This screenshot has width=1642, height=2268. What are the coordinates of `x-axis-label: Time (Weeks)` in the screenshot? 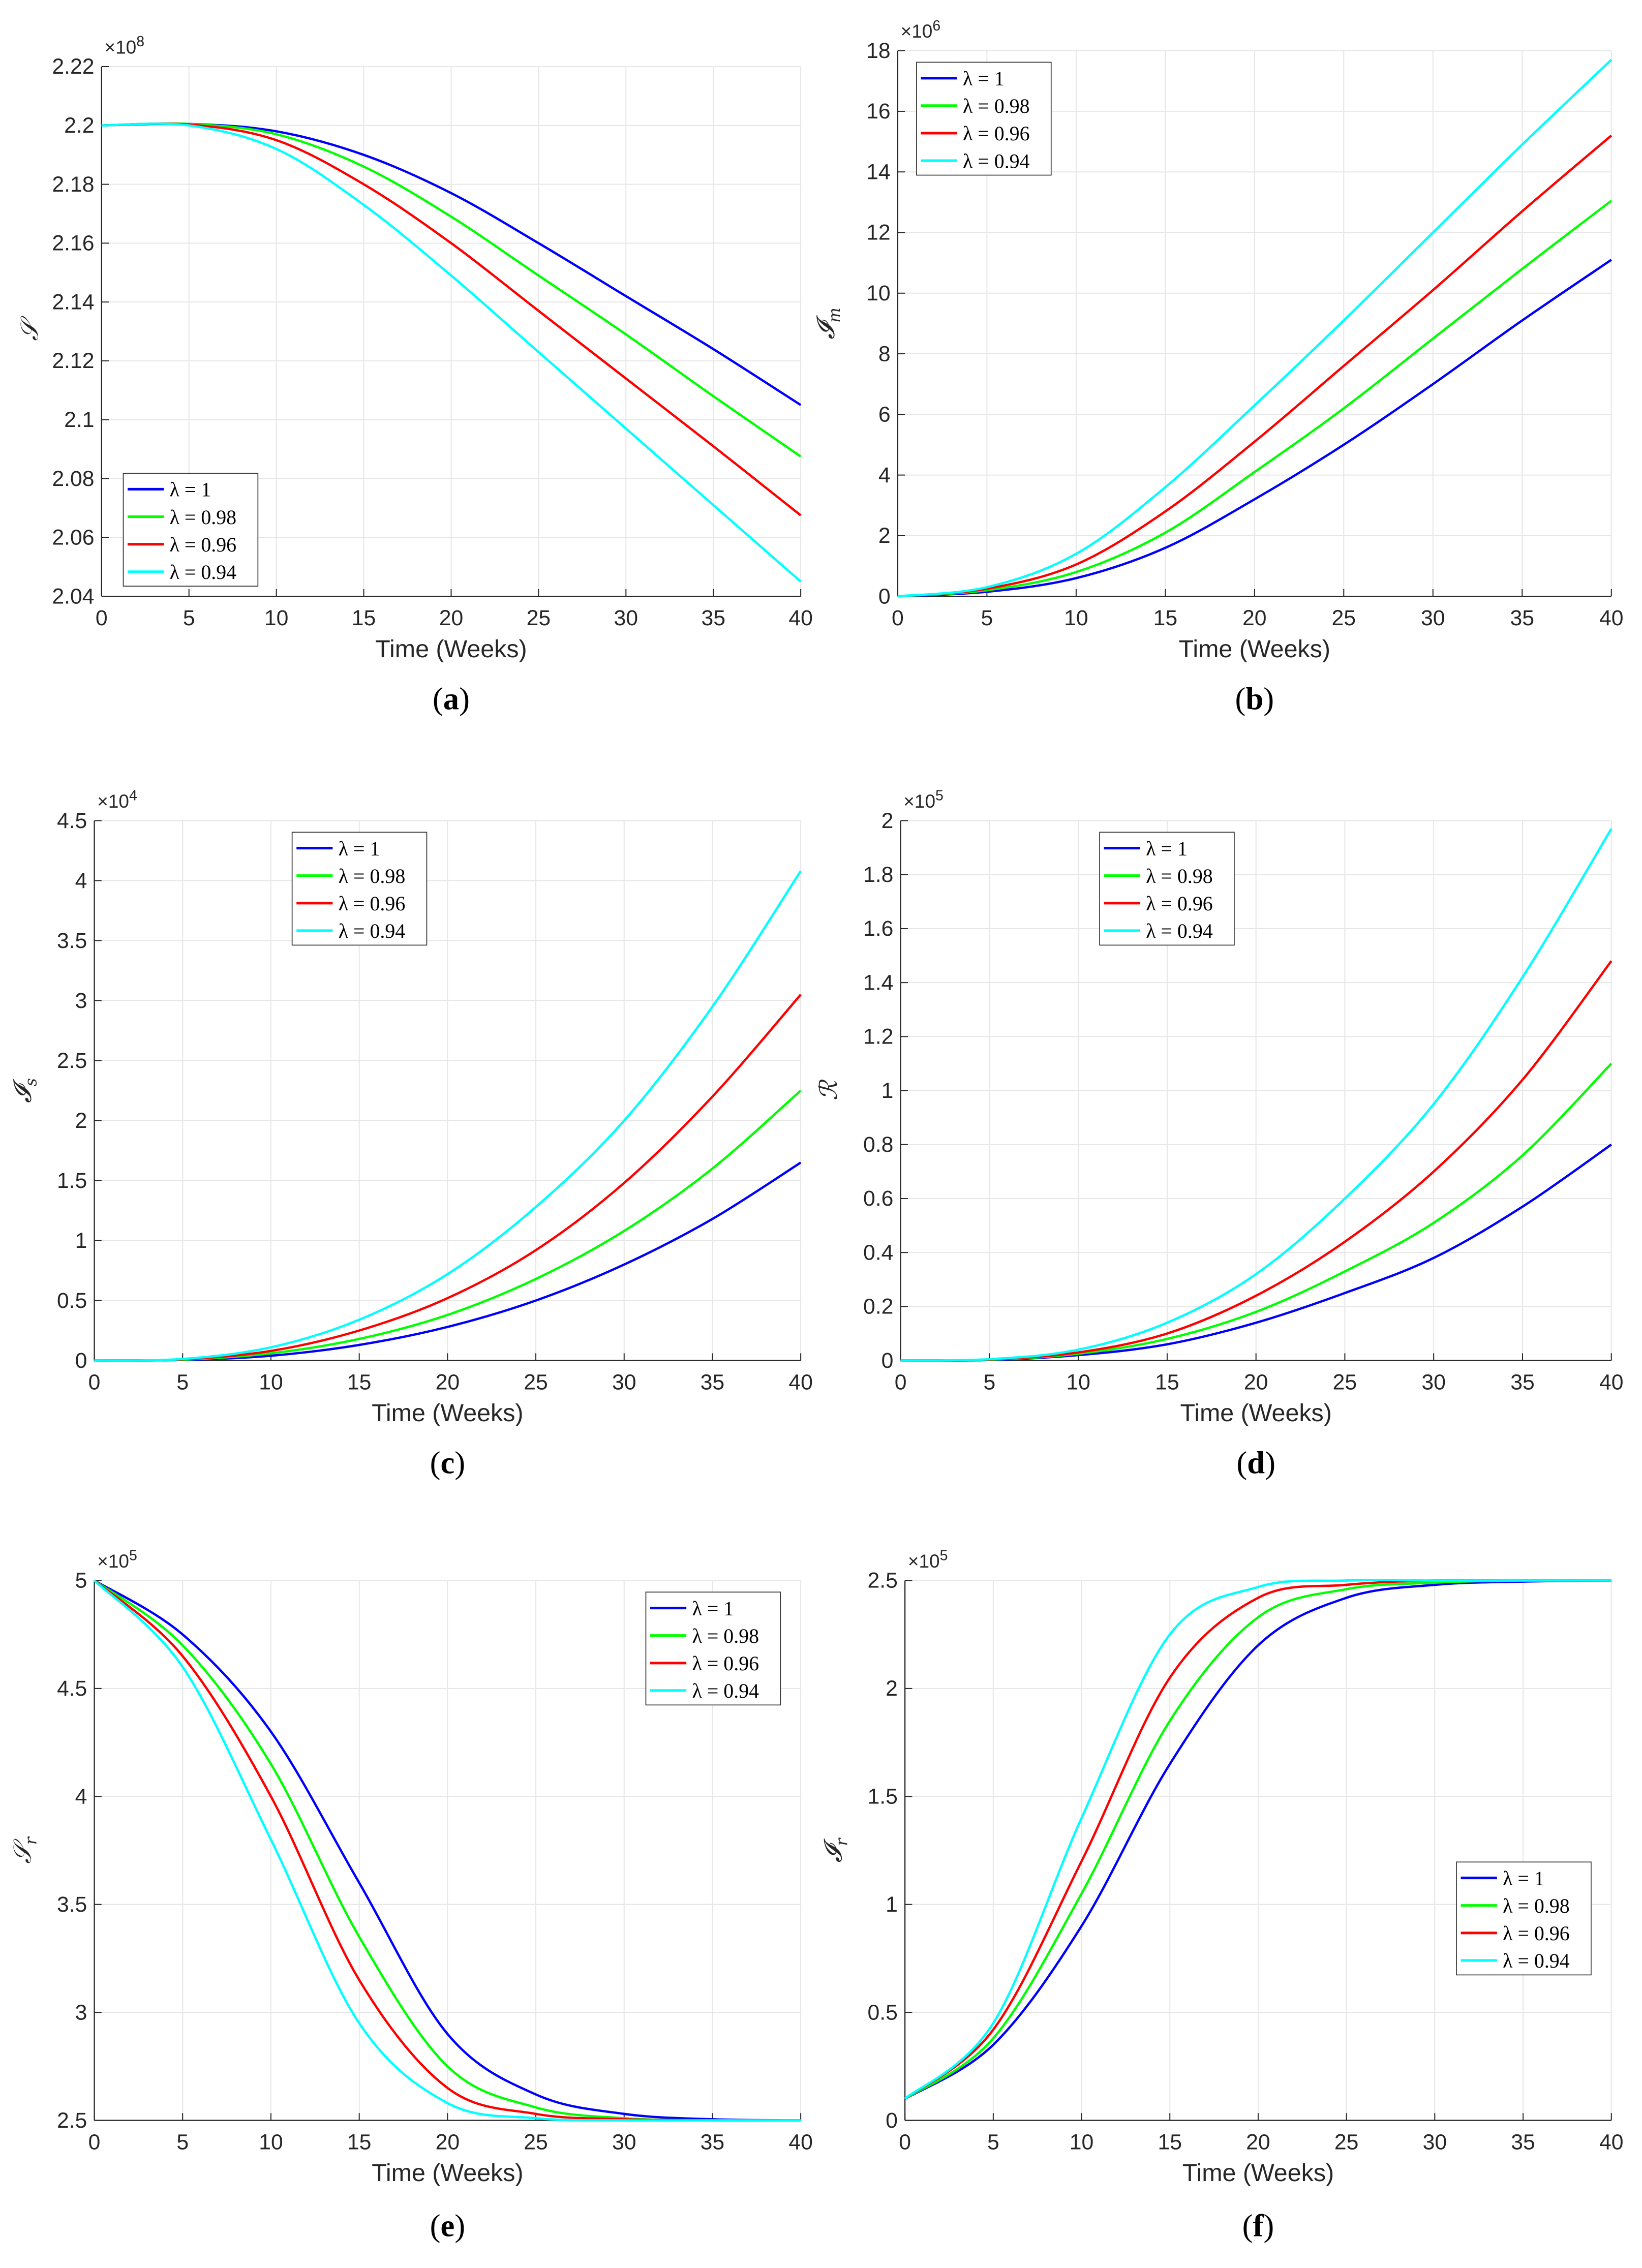 It's located at (448, 2173).